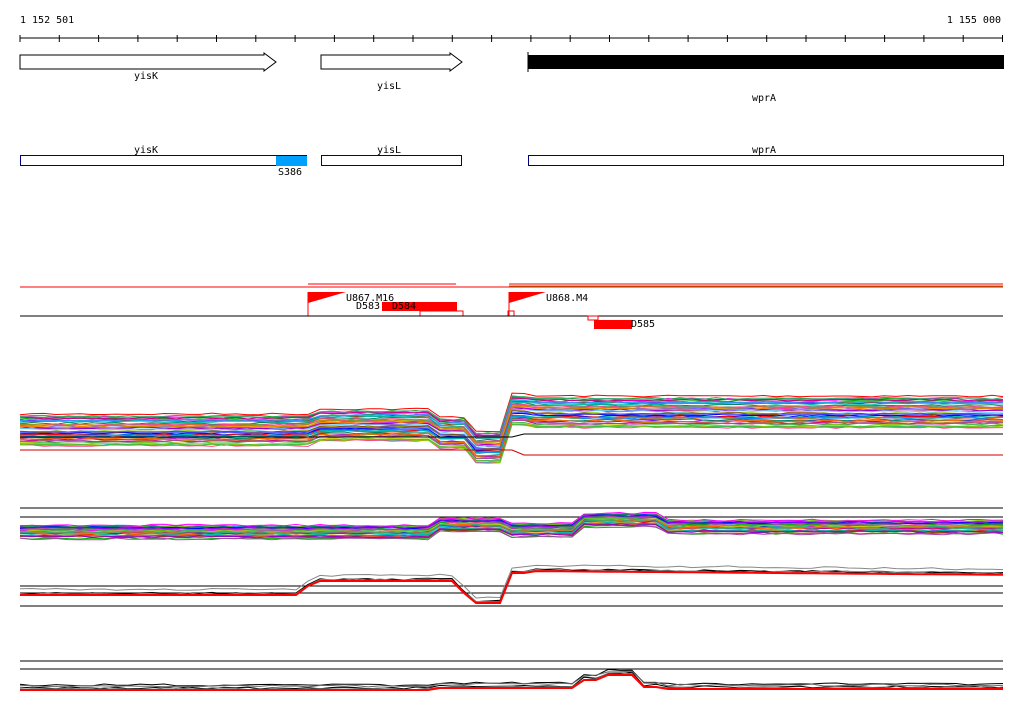  Describe the element at coordinates (511, 306) in the screenshot. I see `regulation-track: U867.M16 U868.M4 D583 D584 D585` at that location.